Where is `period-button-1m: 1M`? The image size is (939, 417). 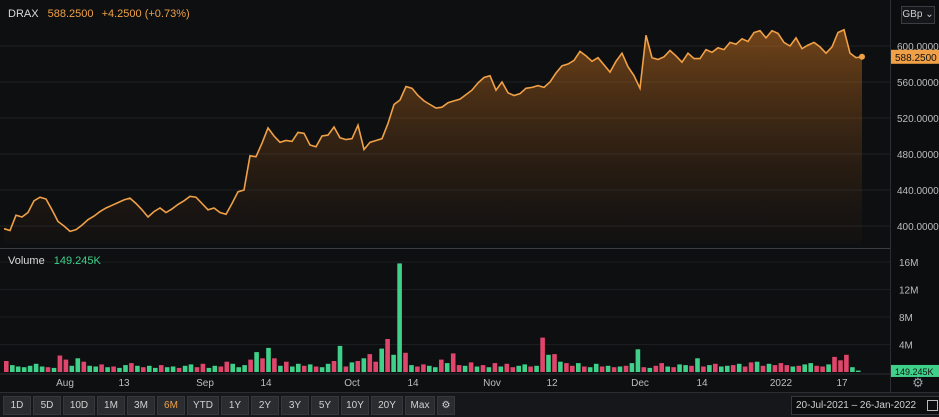 period-button-1m: 1M is located at coordinates (111, 405).